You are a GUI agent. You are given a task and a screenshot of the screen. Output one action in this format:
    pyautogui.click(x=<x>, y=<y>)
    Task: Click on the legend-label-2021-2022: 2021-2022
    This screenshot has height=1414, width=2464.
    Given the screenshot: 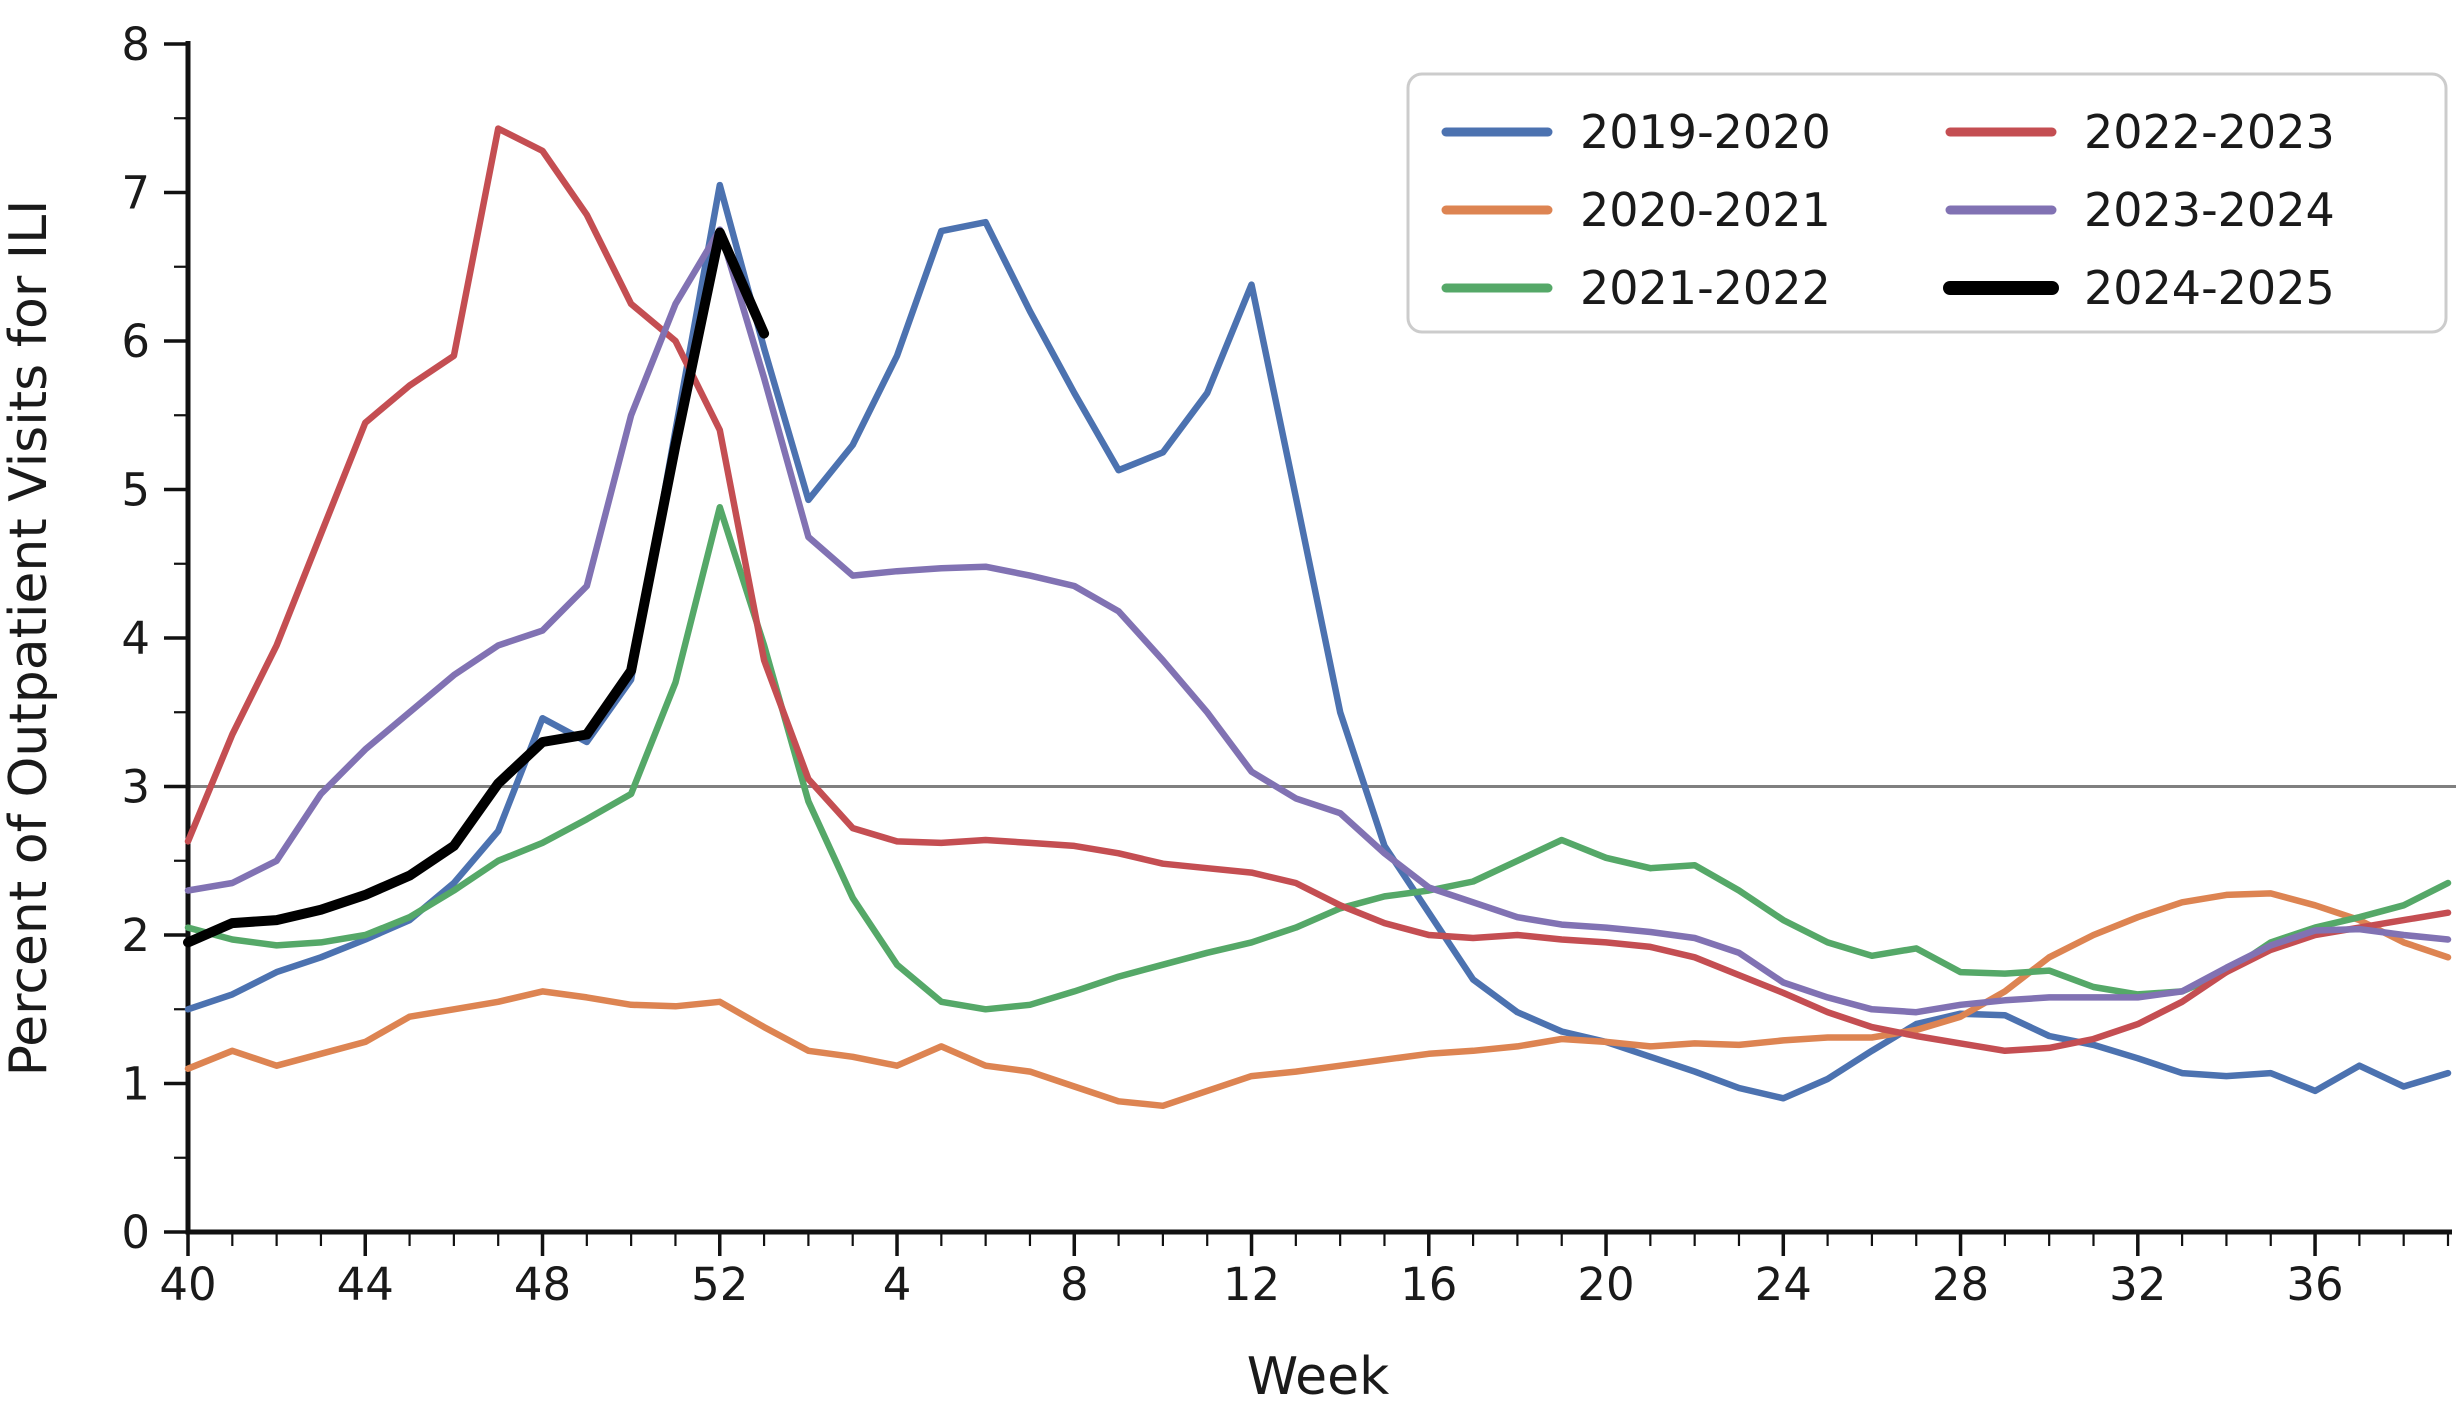 What is the action you would take?
    pyautogui.click(x=1705, y=288)
    